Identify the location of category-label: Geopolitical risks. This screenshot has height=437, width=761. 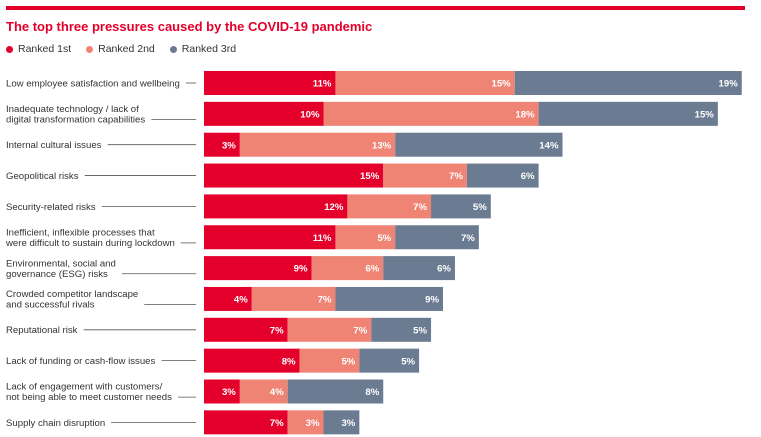
(42, 176).